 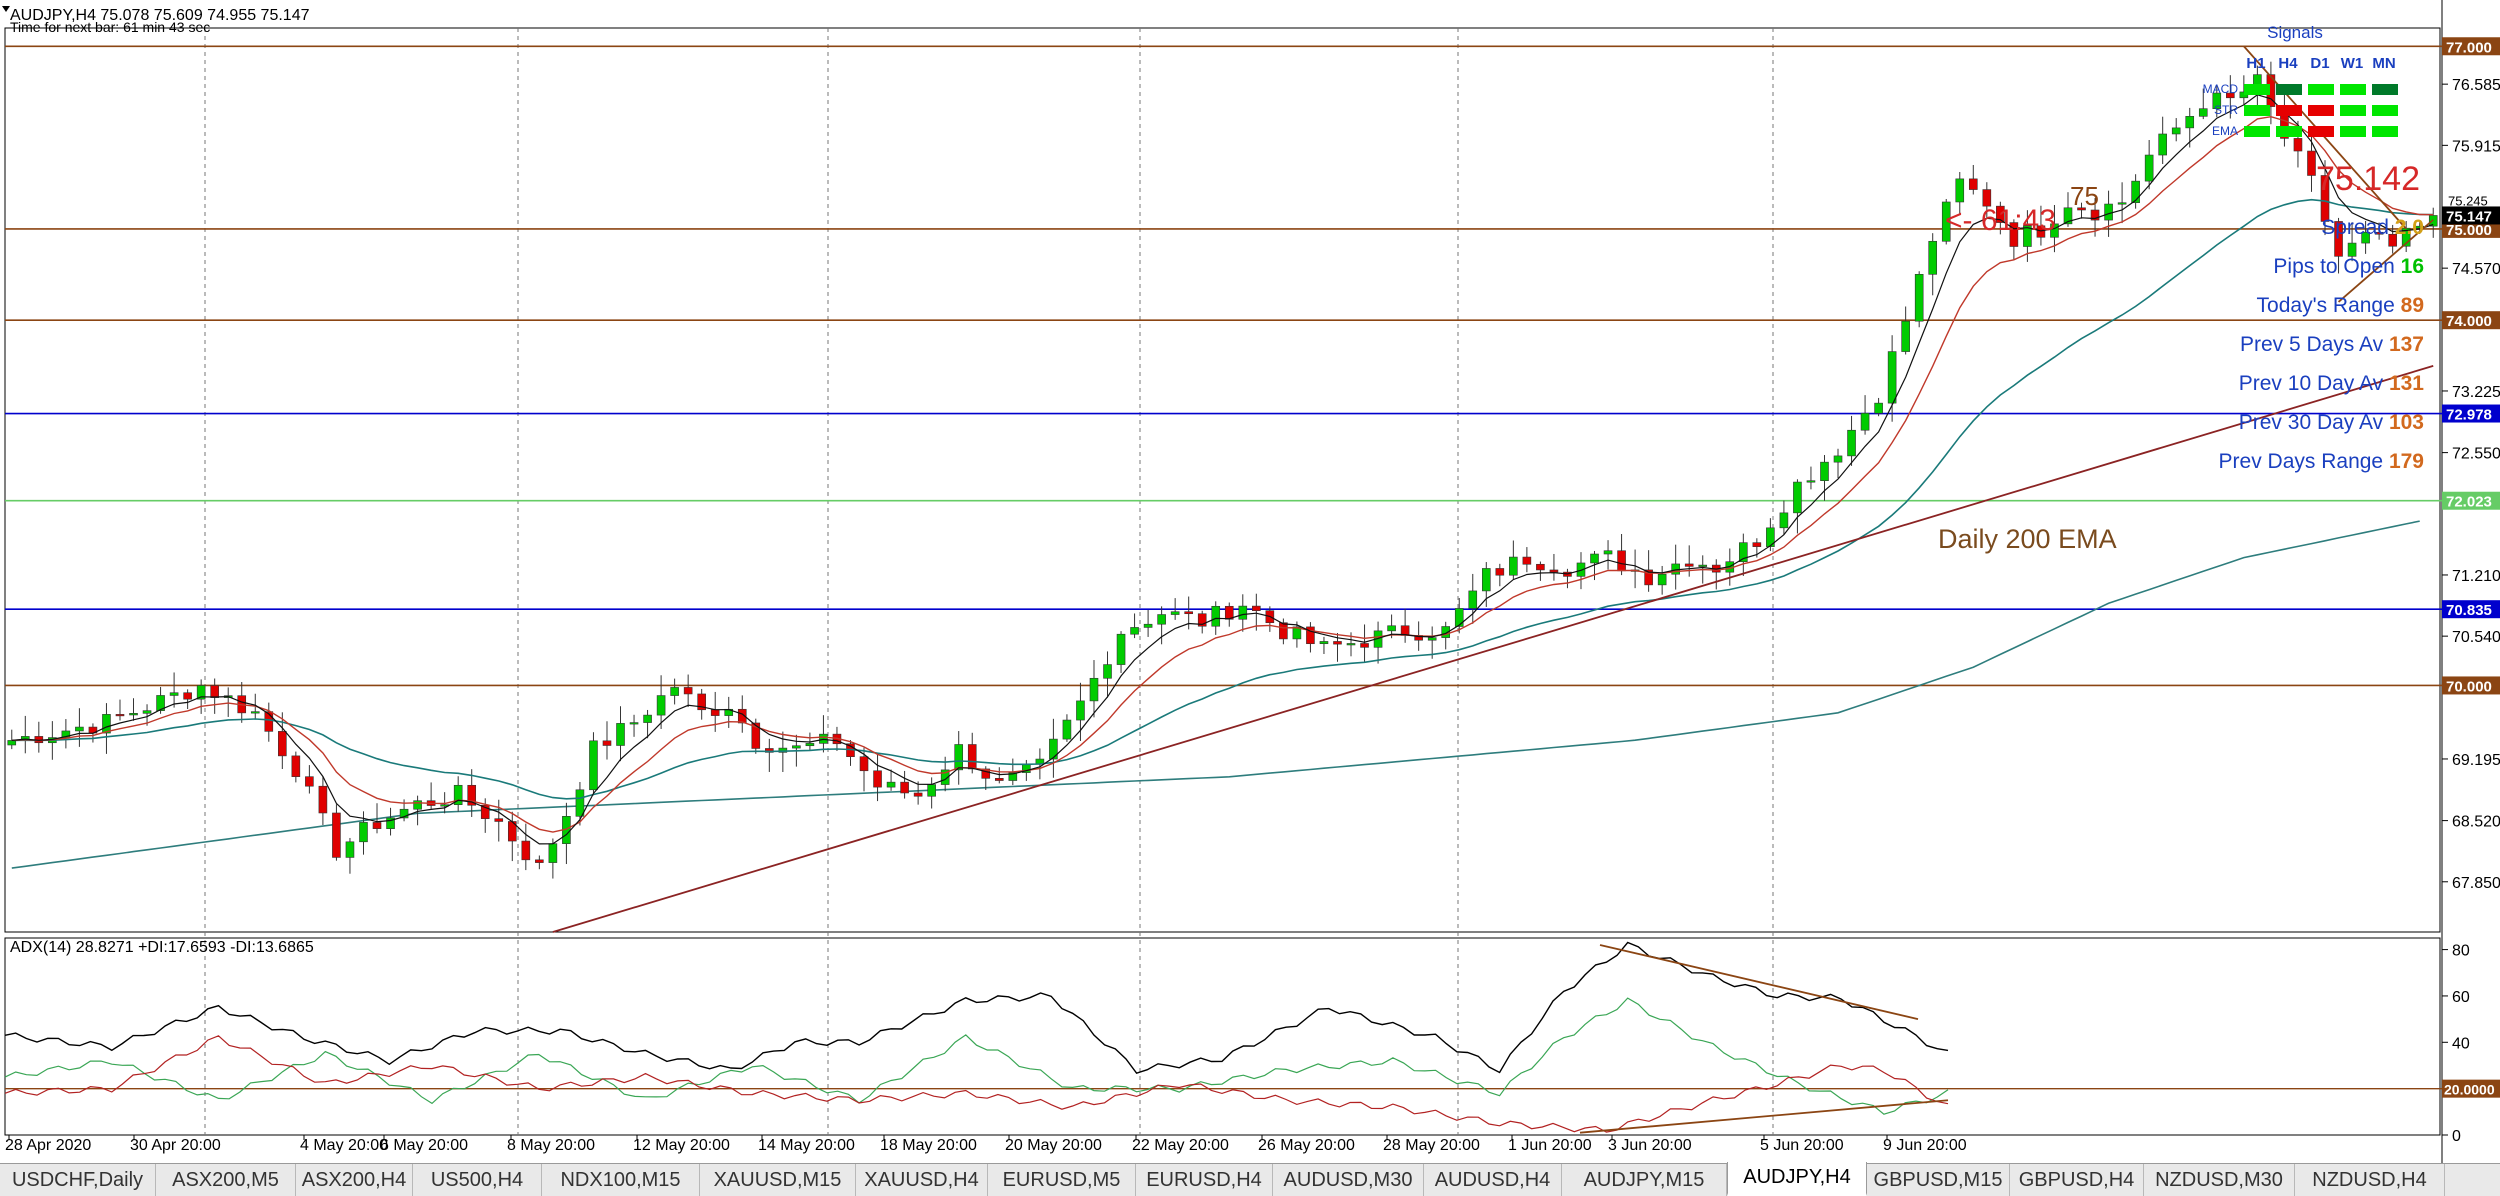 I want to click on chart-tab-gbpusd-m15: GBPUSD,M15, so click(x=1938, y=1180).